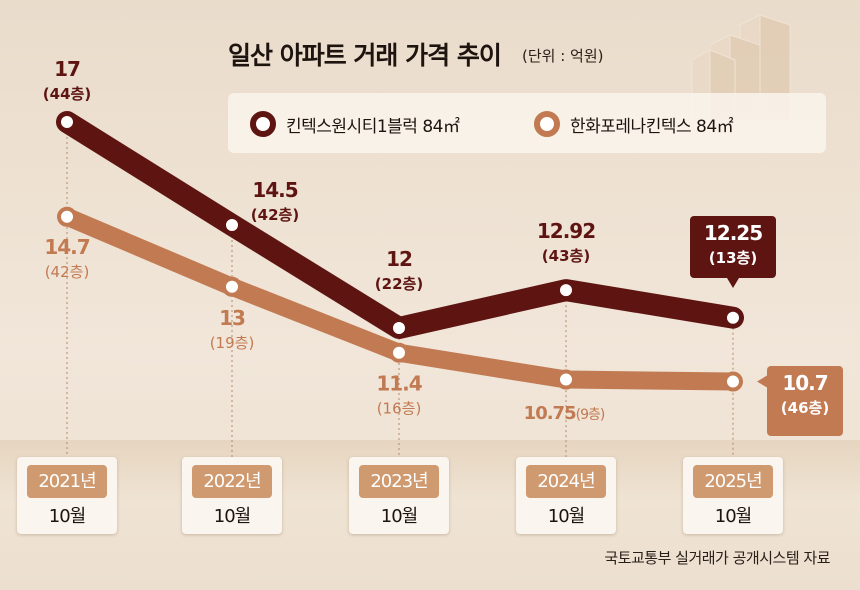  Describe the element at coordinates (733, 258) in the screenshot. I see `floor-label: (13층)` at that location.